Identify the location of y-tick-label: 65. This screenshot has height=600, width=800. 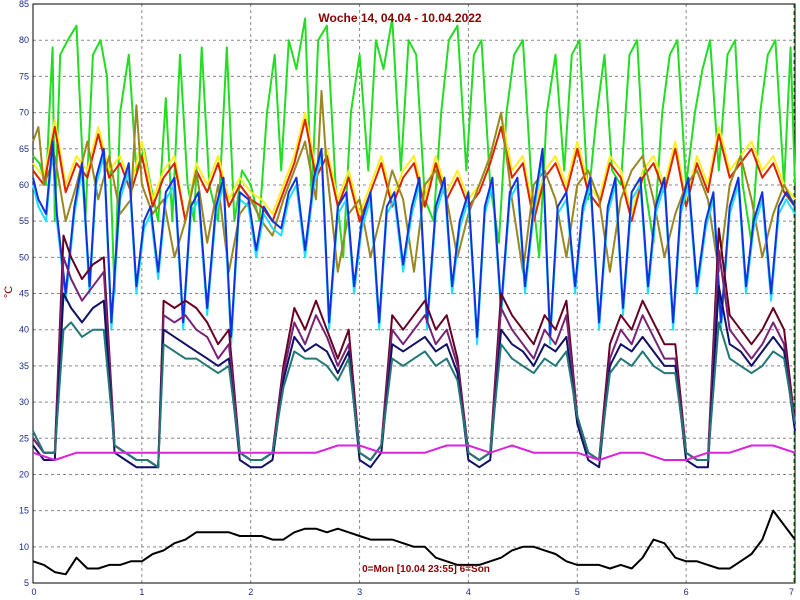
(24, 149).